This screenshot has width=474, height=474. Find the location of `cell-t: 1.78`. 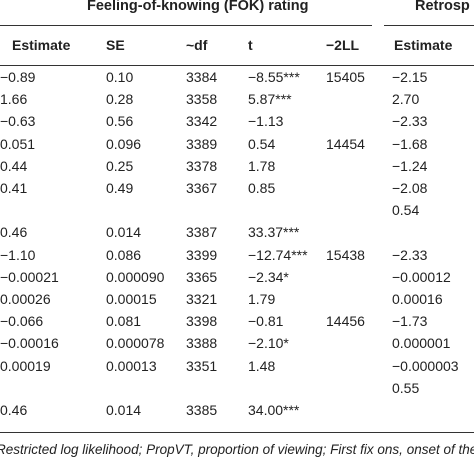

cell-t: 1.78 is located at coordinates (262, 166).